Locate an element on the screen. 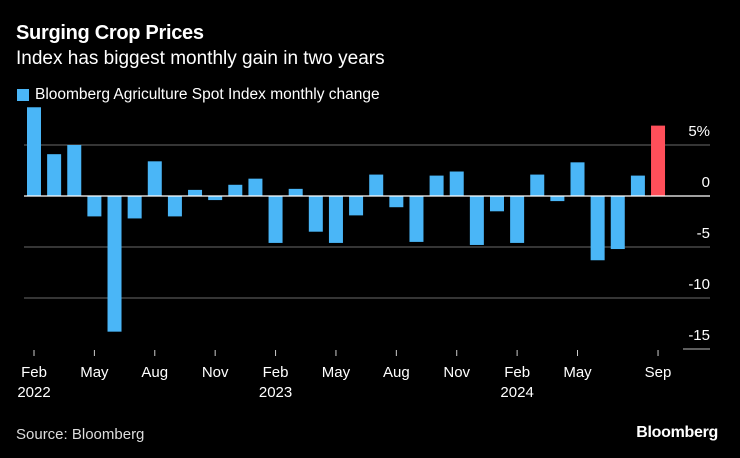  y-tick-label: -10 is located at coordinates (699, 284).